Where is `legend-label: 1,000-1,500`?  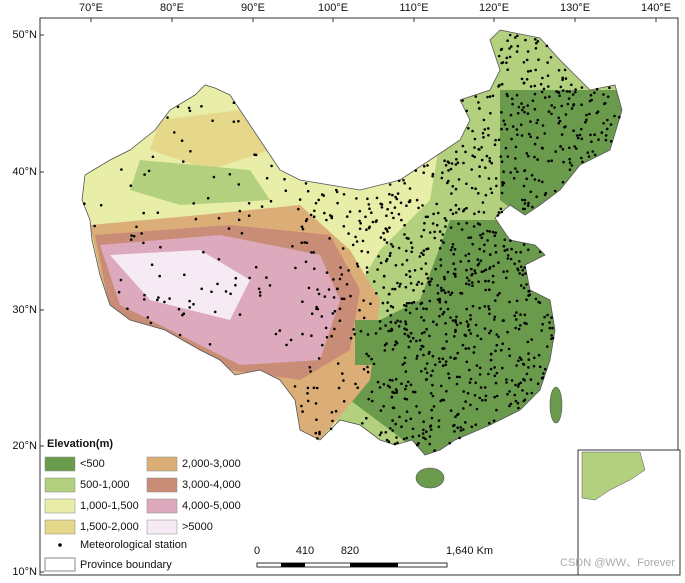 legend-label: 1,000-1,500 is located at coordinates (109, 506).